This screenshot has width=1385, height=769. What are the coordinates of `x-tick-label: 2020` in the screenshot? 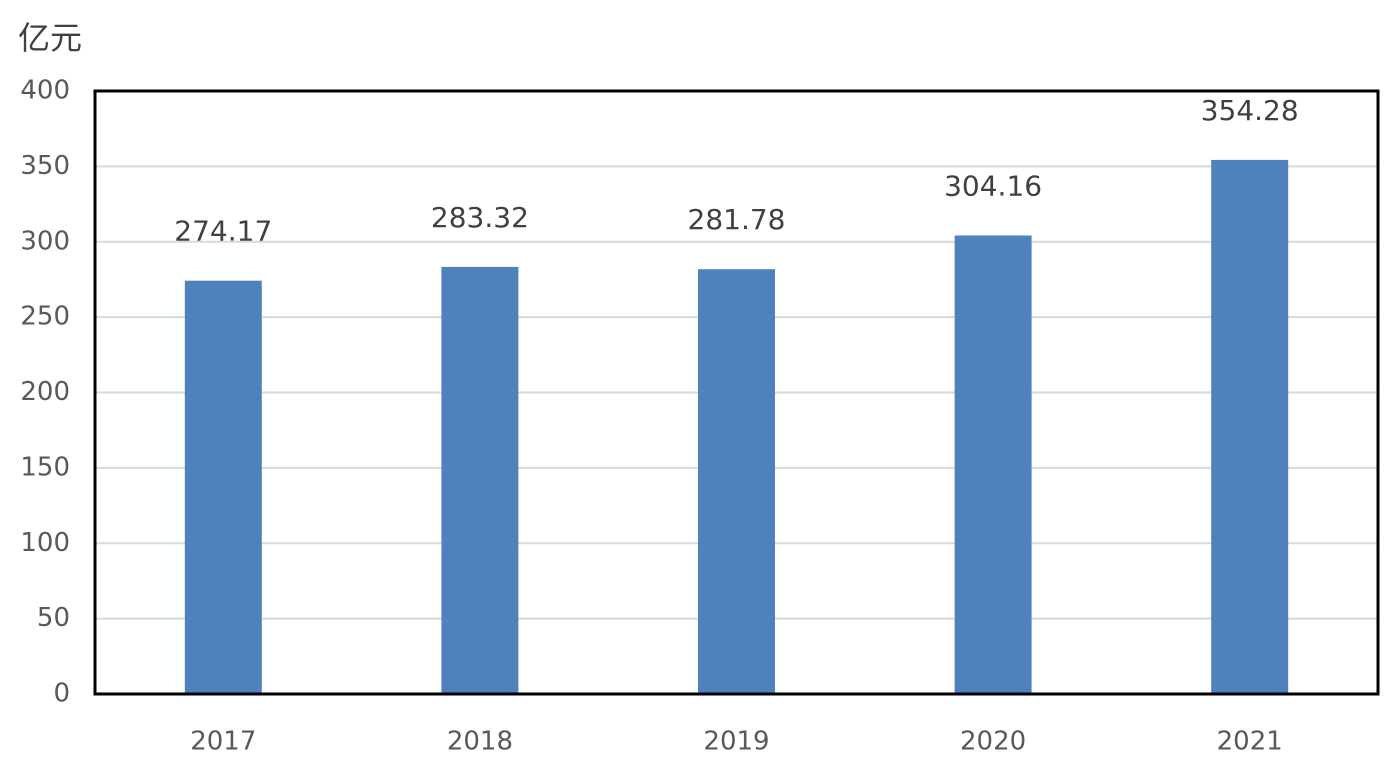 It's located at (993, 742).